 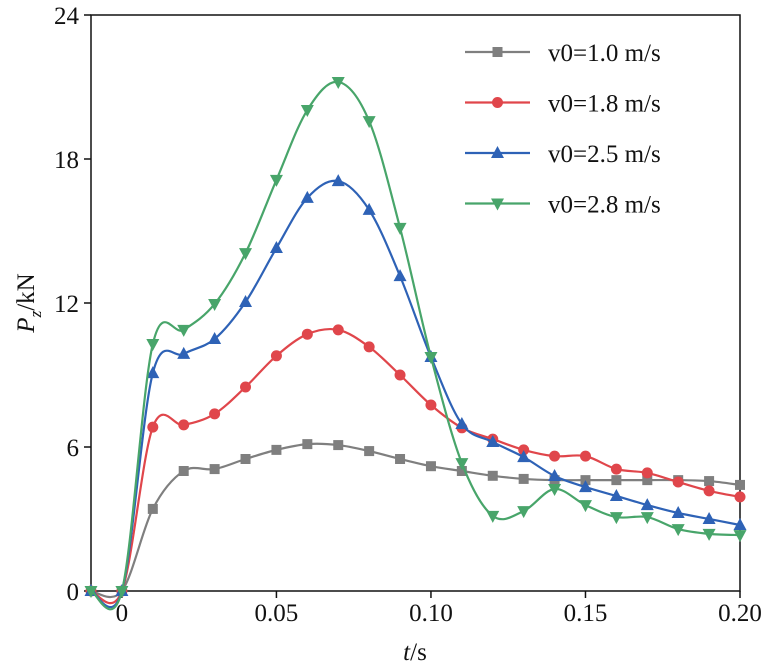 What do you see at coordinates (407, 652) in the screenshot?
I see `x-label-symbol: t` at bounding box center [407, 652].